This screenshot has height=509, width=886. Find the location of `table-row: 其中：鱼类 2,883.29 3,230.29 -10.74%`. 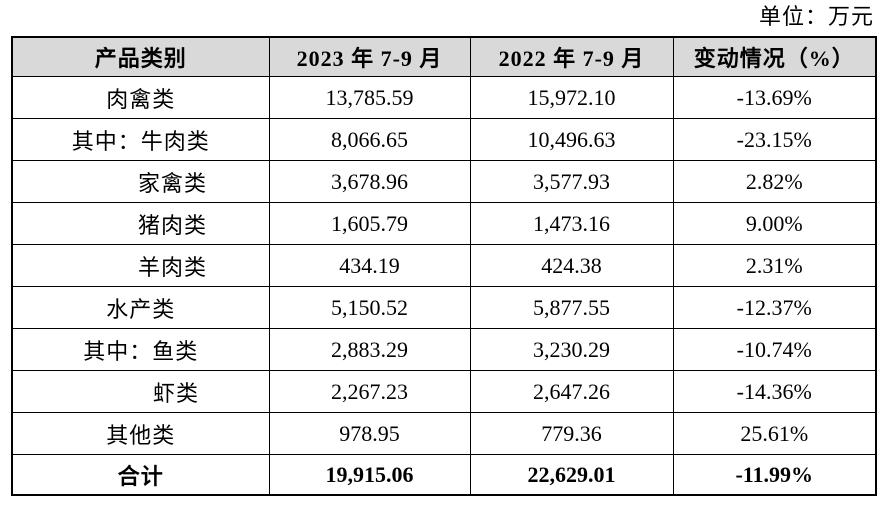

table-row: 其中：鱼类 2,883.29 3,230.29 -10.74% is located at coordinates (444, 349).